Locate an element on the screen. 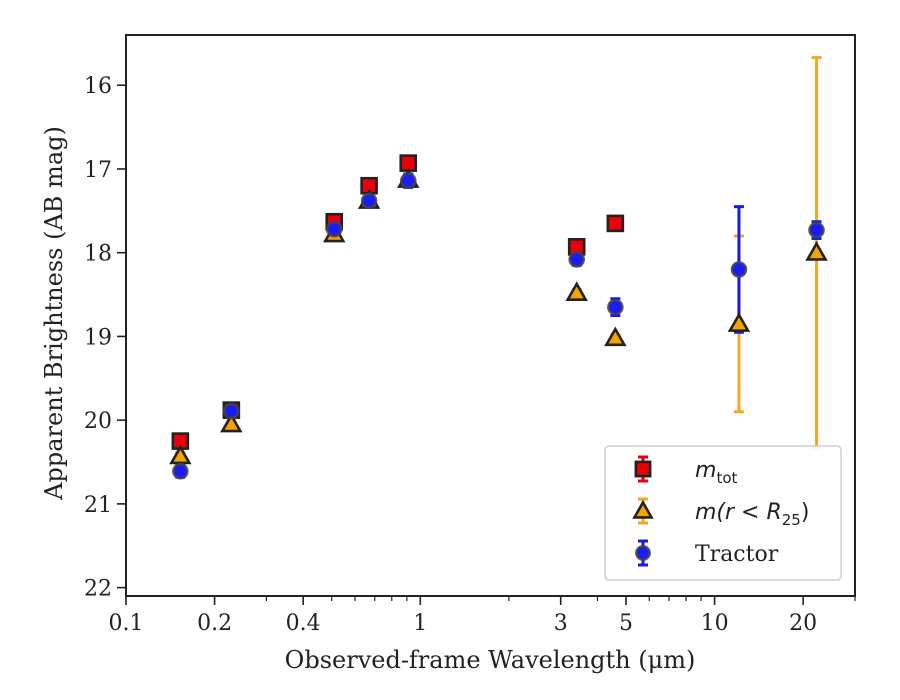 The width and height of the screenshot is (900, 700). legend-label-1: m(r < R25) is located at coordinates (752, 514).